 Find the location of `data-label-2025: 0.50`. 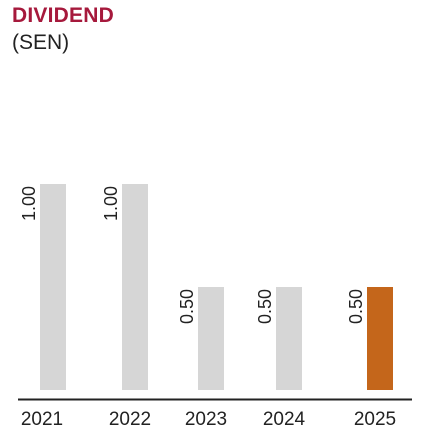

data-label-2025: 0.50 is located at coordinates (356, 306).